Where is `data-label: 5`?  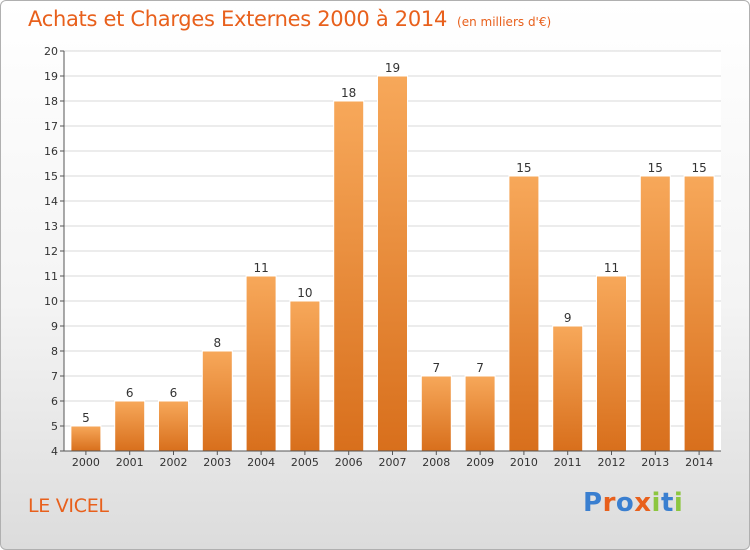
data-label: 5 is located at coordinates (86, 418).